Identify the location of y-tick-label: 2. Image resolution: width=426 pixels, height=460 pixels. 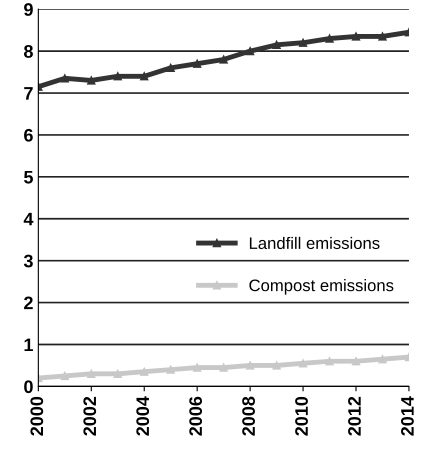
(28, 303).